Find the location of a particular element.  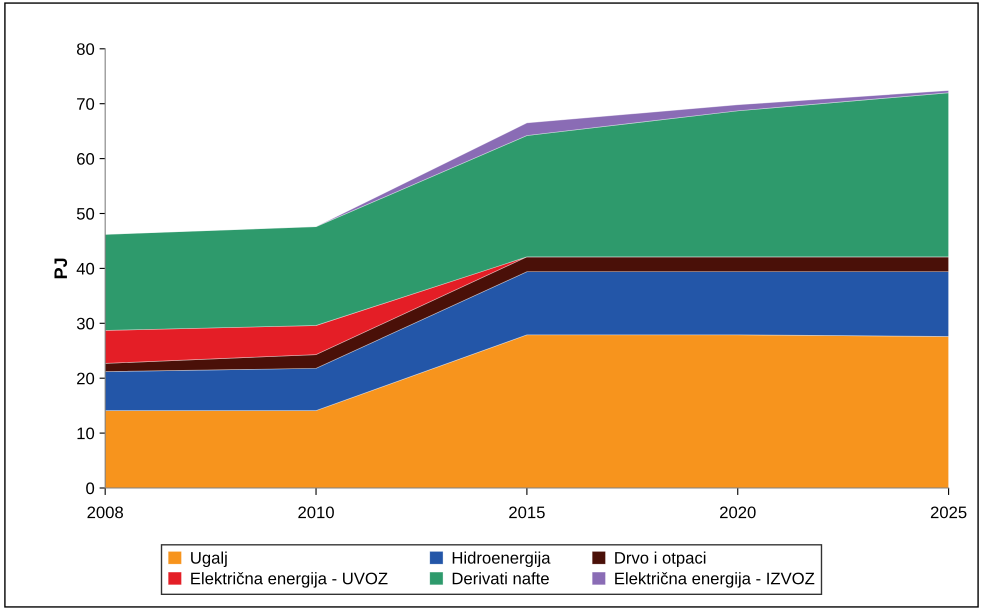

y-tick-label: 30 is located at coordinates (85, 324).